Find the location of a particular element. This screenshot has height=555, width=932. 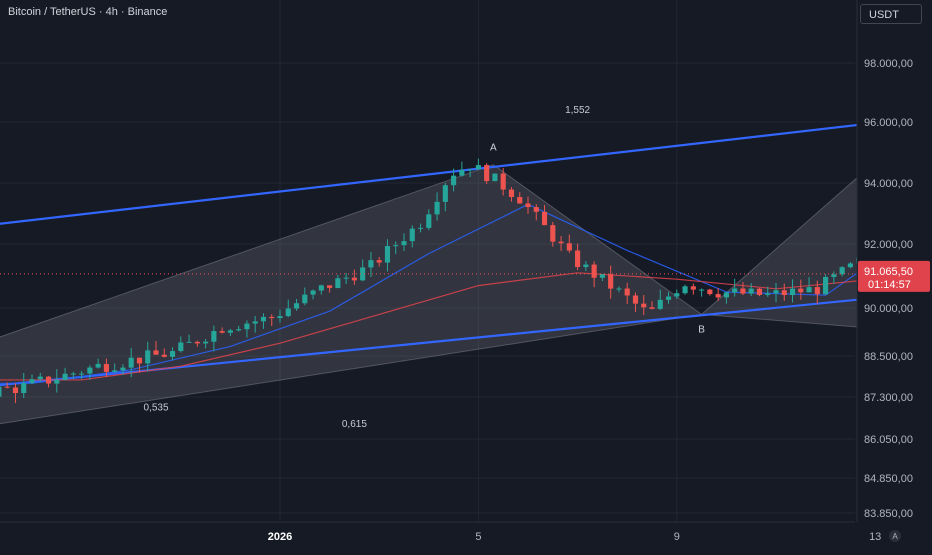

symbol-title: Bitcoin / TetherUS · 4h · Binance is located at coordinates (88, 12).